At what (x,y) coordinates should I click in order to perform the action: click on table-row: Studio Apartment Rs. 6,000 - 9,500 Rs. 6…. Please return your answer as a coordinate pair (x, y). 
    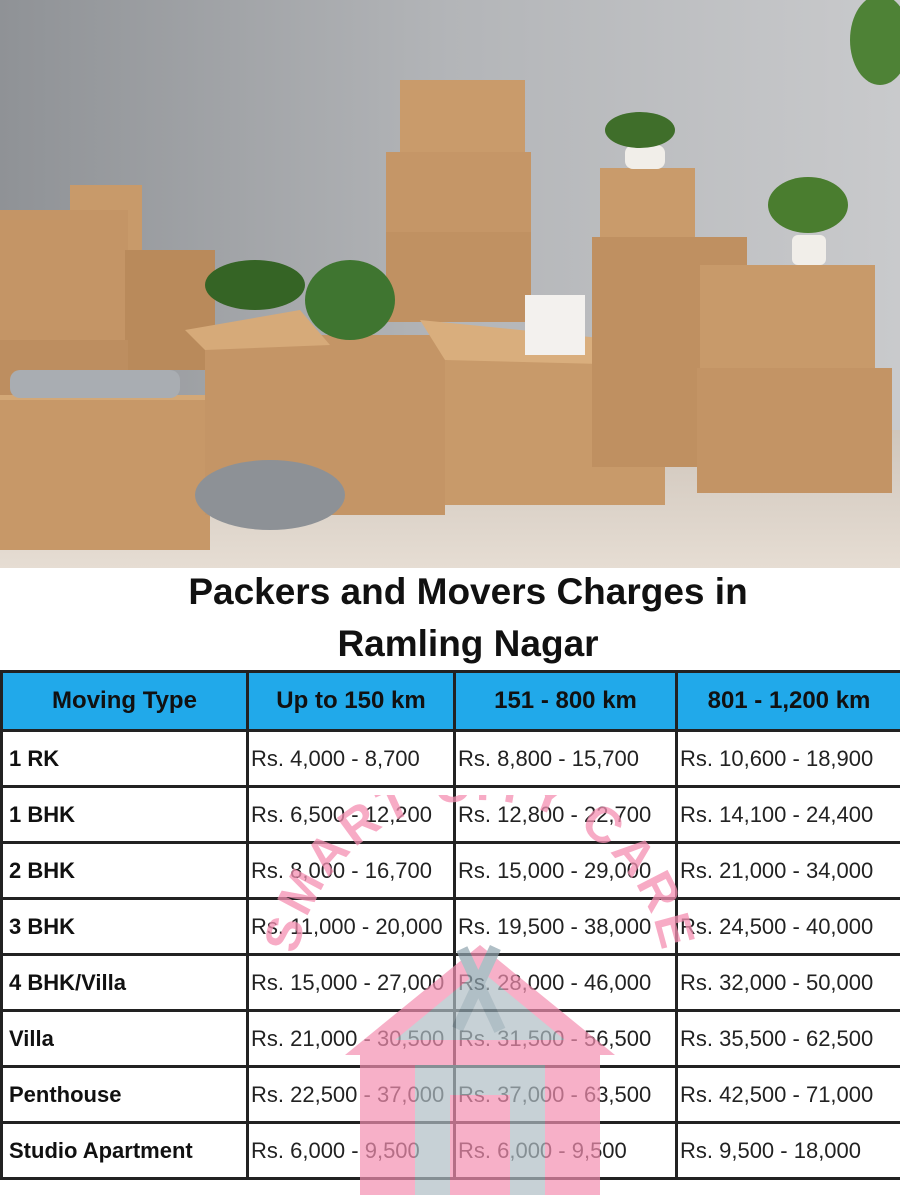
    Looking at the image, I should click on (450, 1150).